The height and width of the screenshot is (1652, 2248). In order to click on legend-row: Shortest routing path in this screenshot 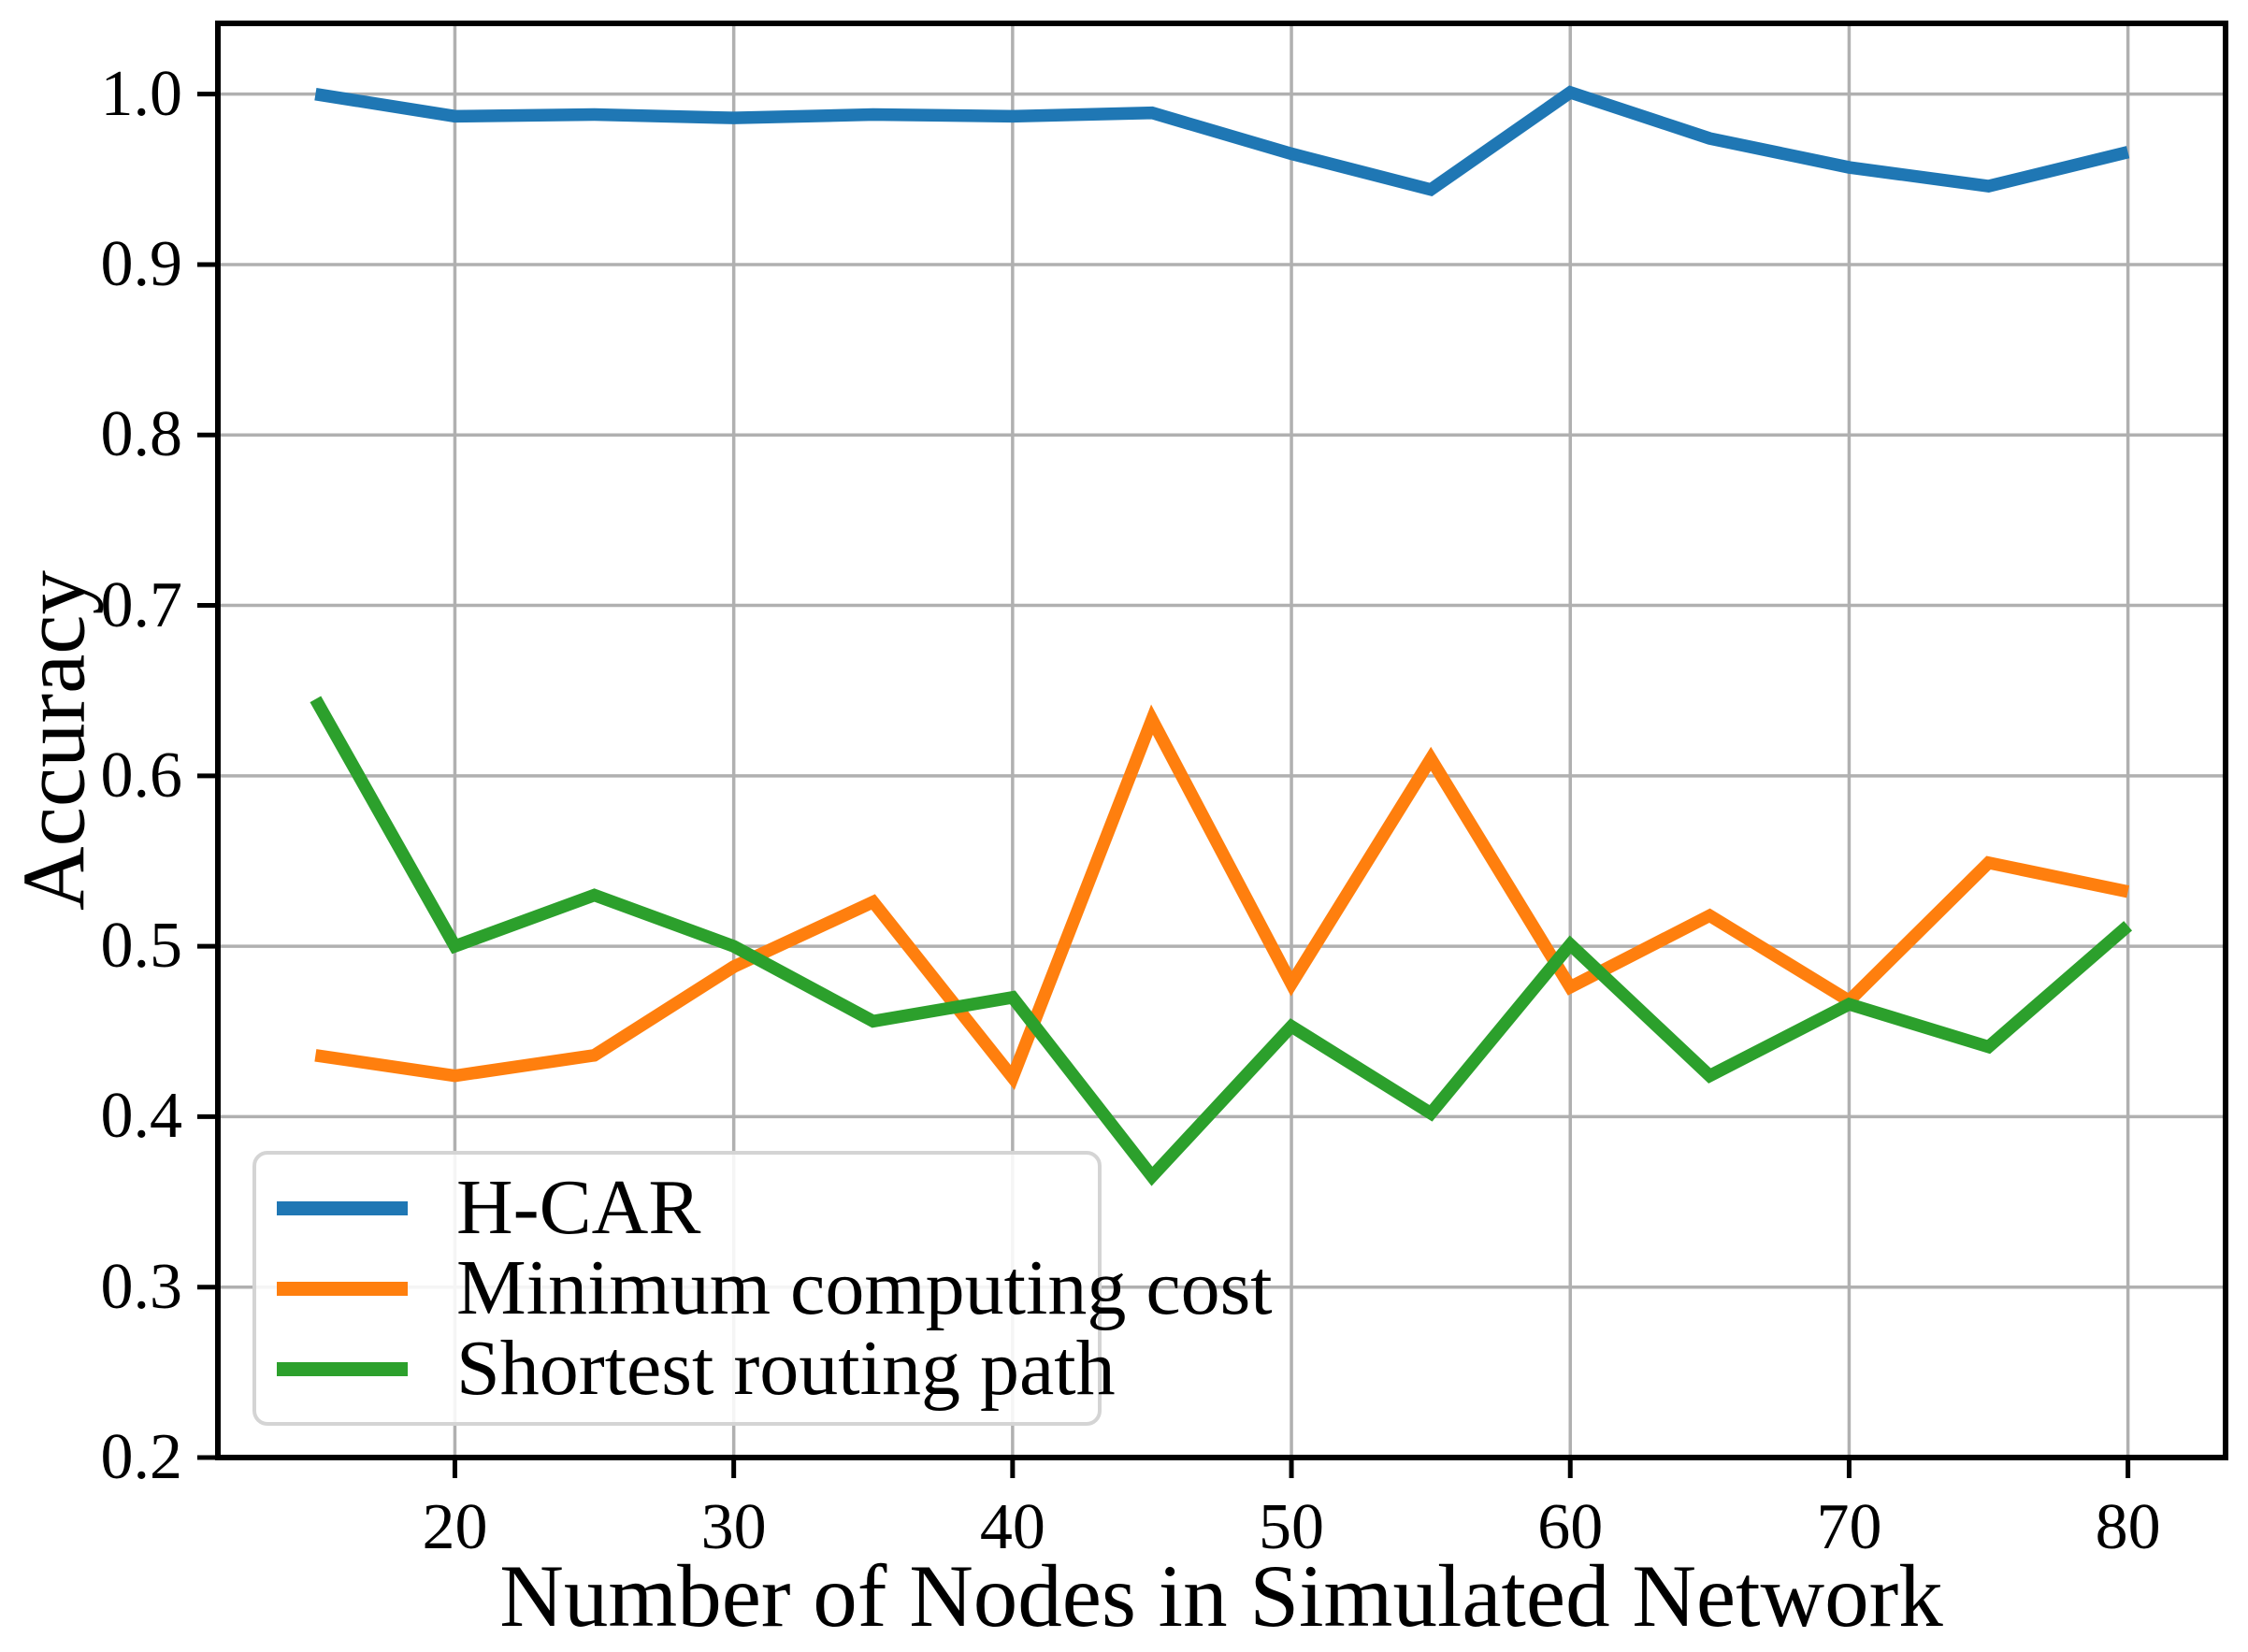, I will do `click(696, 1369)`.